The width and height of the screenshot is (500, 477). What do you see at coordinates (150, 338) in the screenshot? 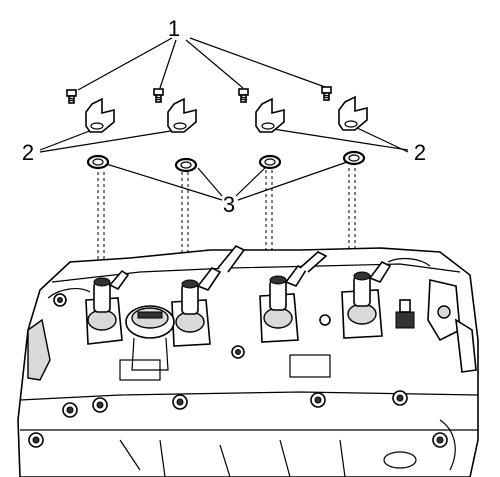
I see `oil-filler-cap` at bounding box center [150, 338].